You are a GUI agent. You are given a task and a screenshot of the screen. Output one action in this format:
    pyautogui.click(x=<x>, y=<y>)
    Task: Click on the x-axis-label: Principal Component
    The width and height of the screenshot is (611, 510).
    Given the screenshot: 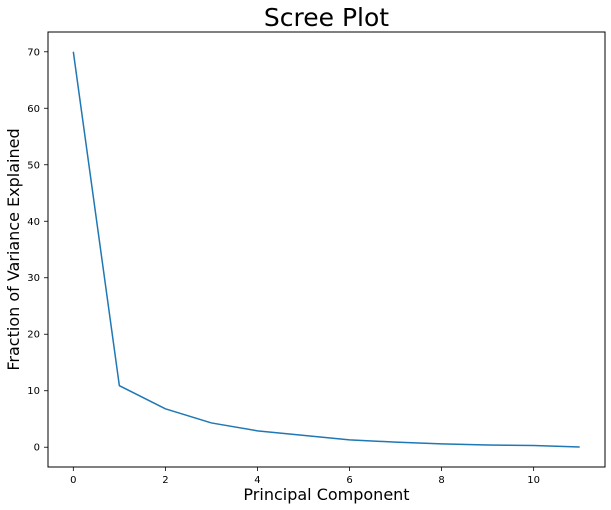 What is the action you would take?
    pyautogui.click(x=326, y=494)
    